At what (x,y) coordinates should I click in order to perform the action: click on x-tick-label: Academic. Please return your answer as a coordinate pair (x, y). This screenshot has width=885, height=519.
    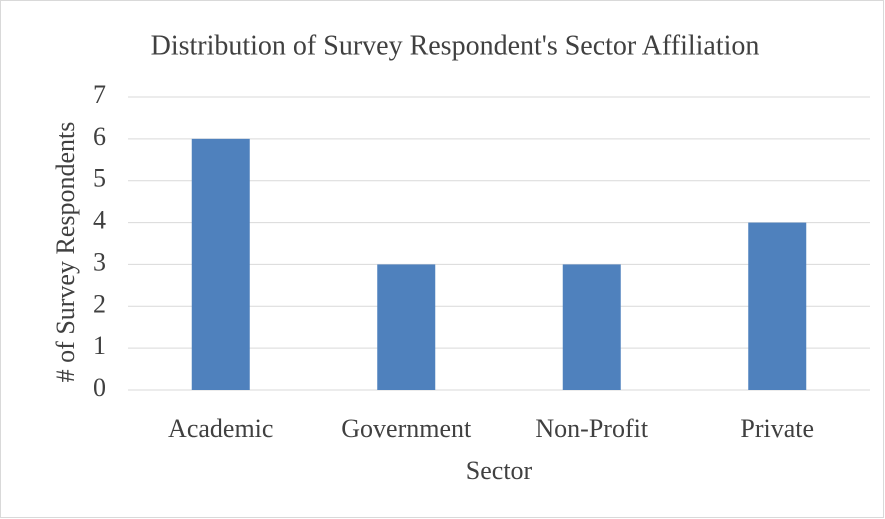
    Looking at the image, I should click on (220, 428).